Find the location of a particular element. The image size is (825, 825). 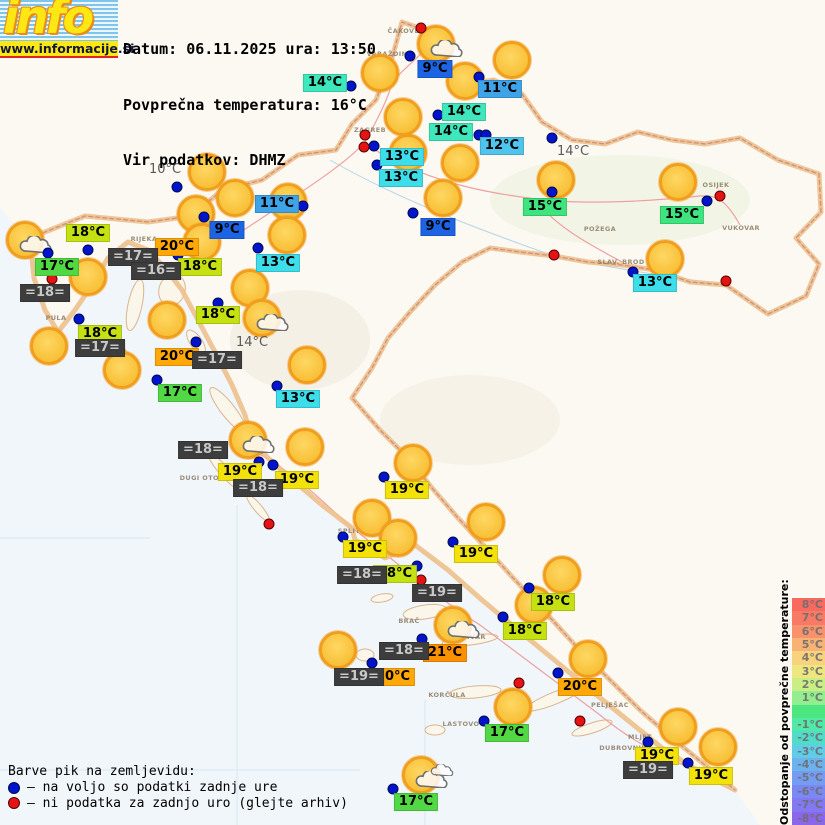

map-town-label: KORČULA is located at coordinates (447, 695).